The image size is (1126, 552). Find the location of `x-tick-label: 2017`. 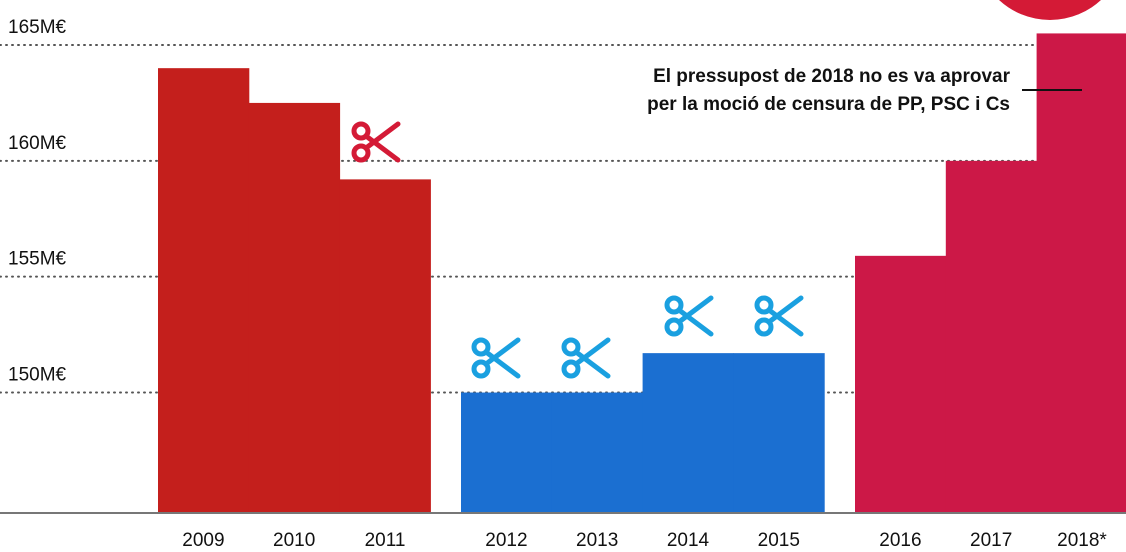

x-tick-label: 2017 is located at coordinates (991, 540).